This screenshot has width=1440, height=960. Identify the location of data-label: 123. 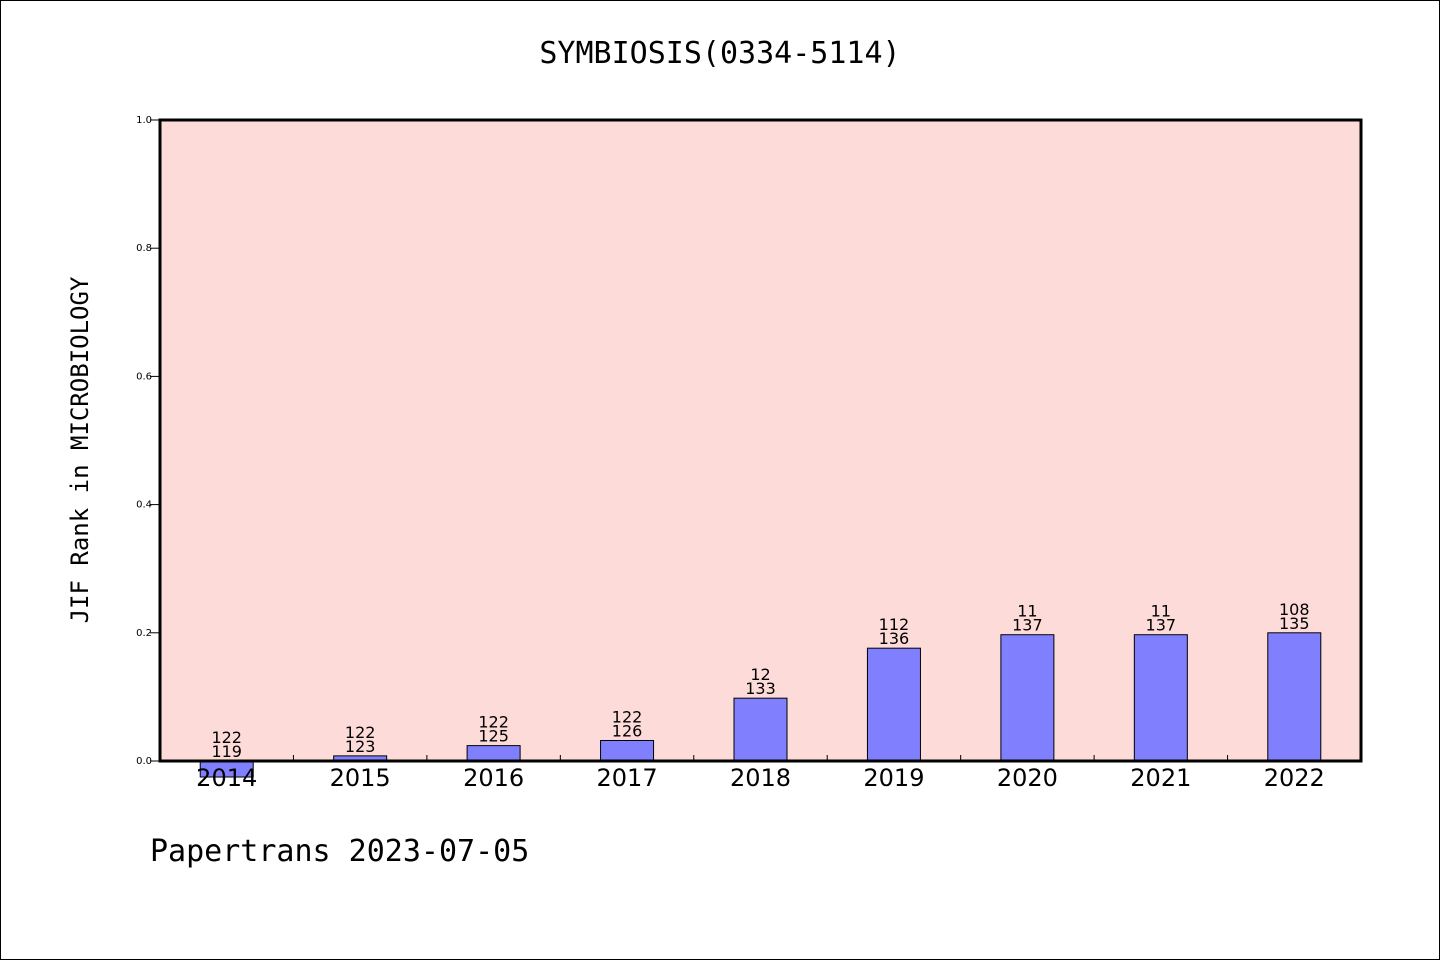
(360, 746).